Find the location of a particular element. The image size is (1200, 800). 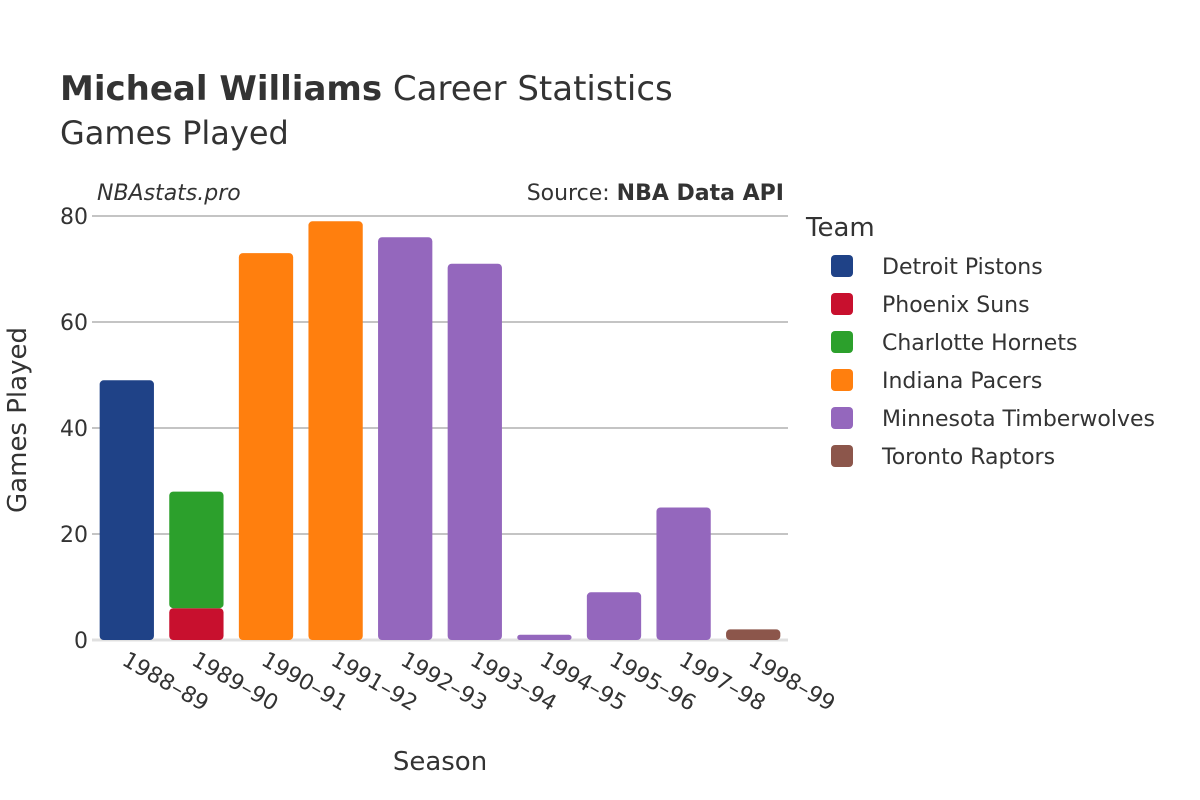

chart-subtitle: Games Played is located at coordinates (174, 133).